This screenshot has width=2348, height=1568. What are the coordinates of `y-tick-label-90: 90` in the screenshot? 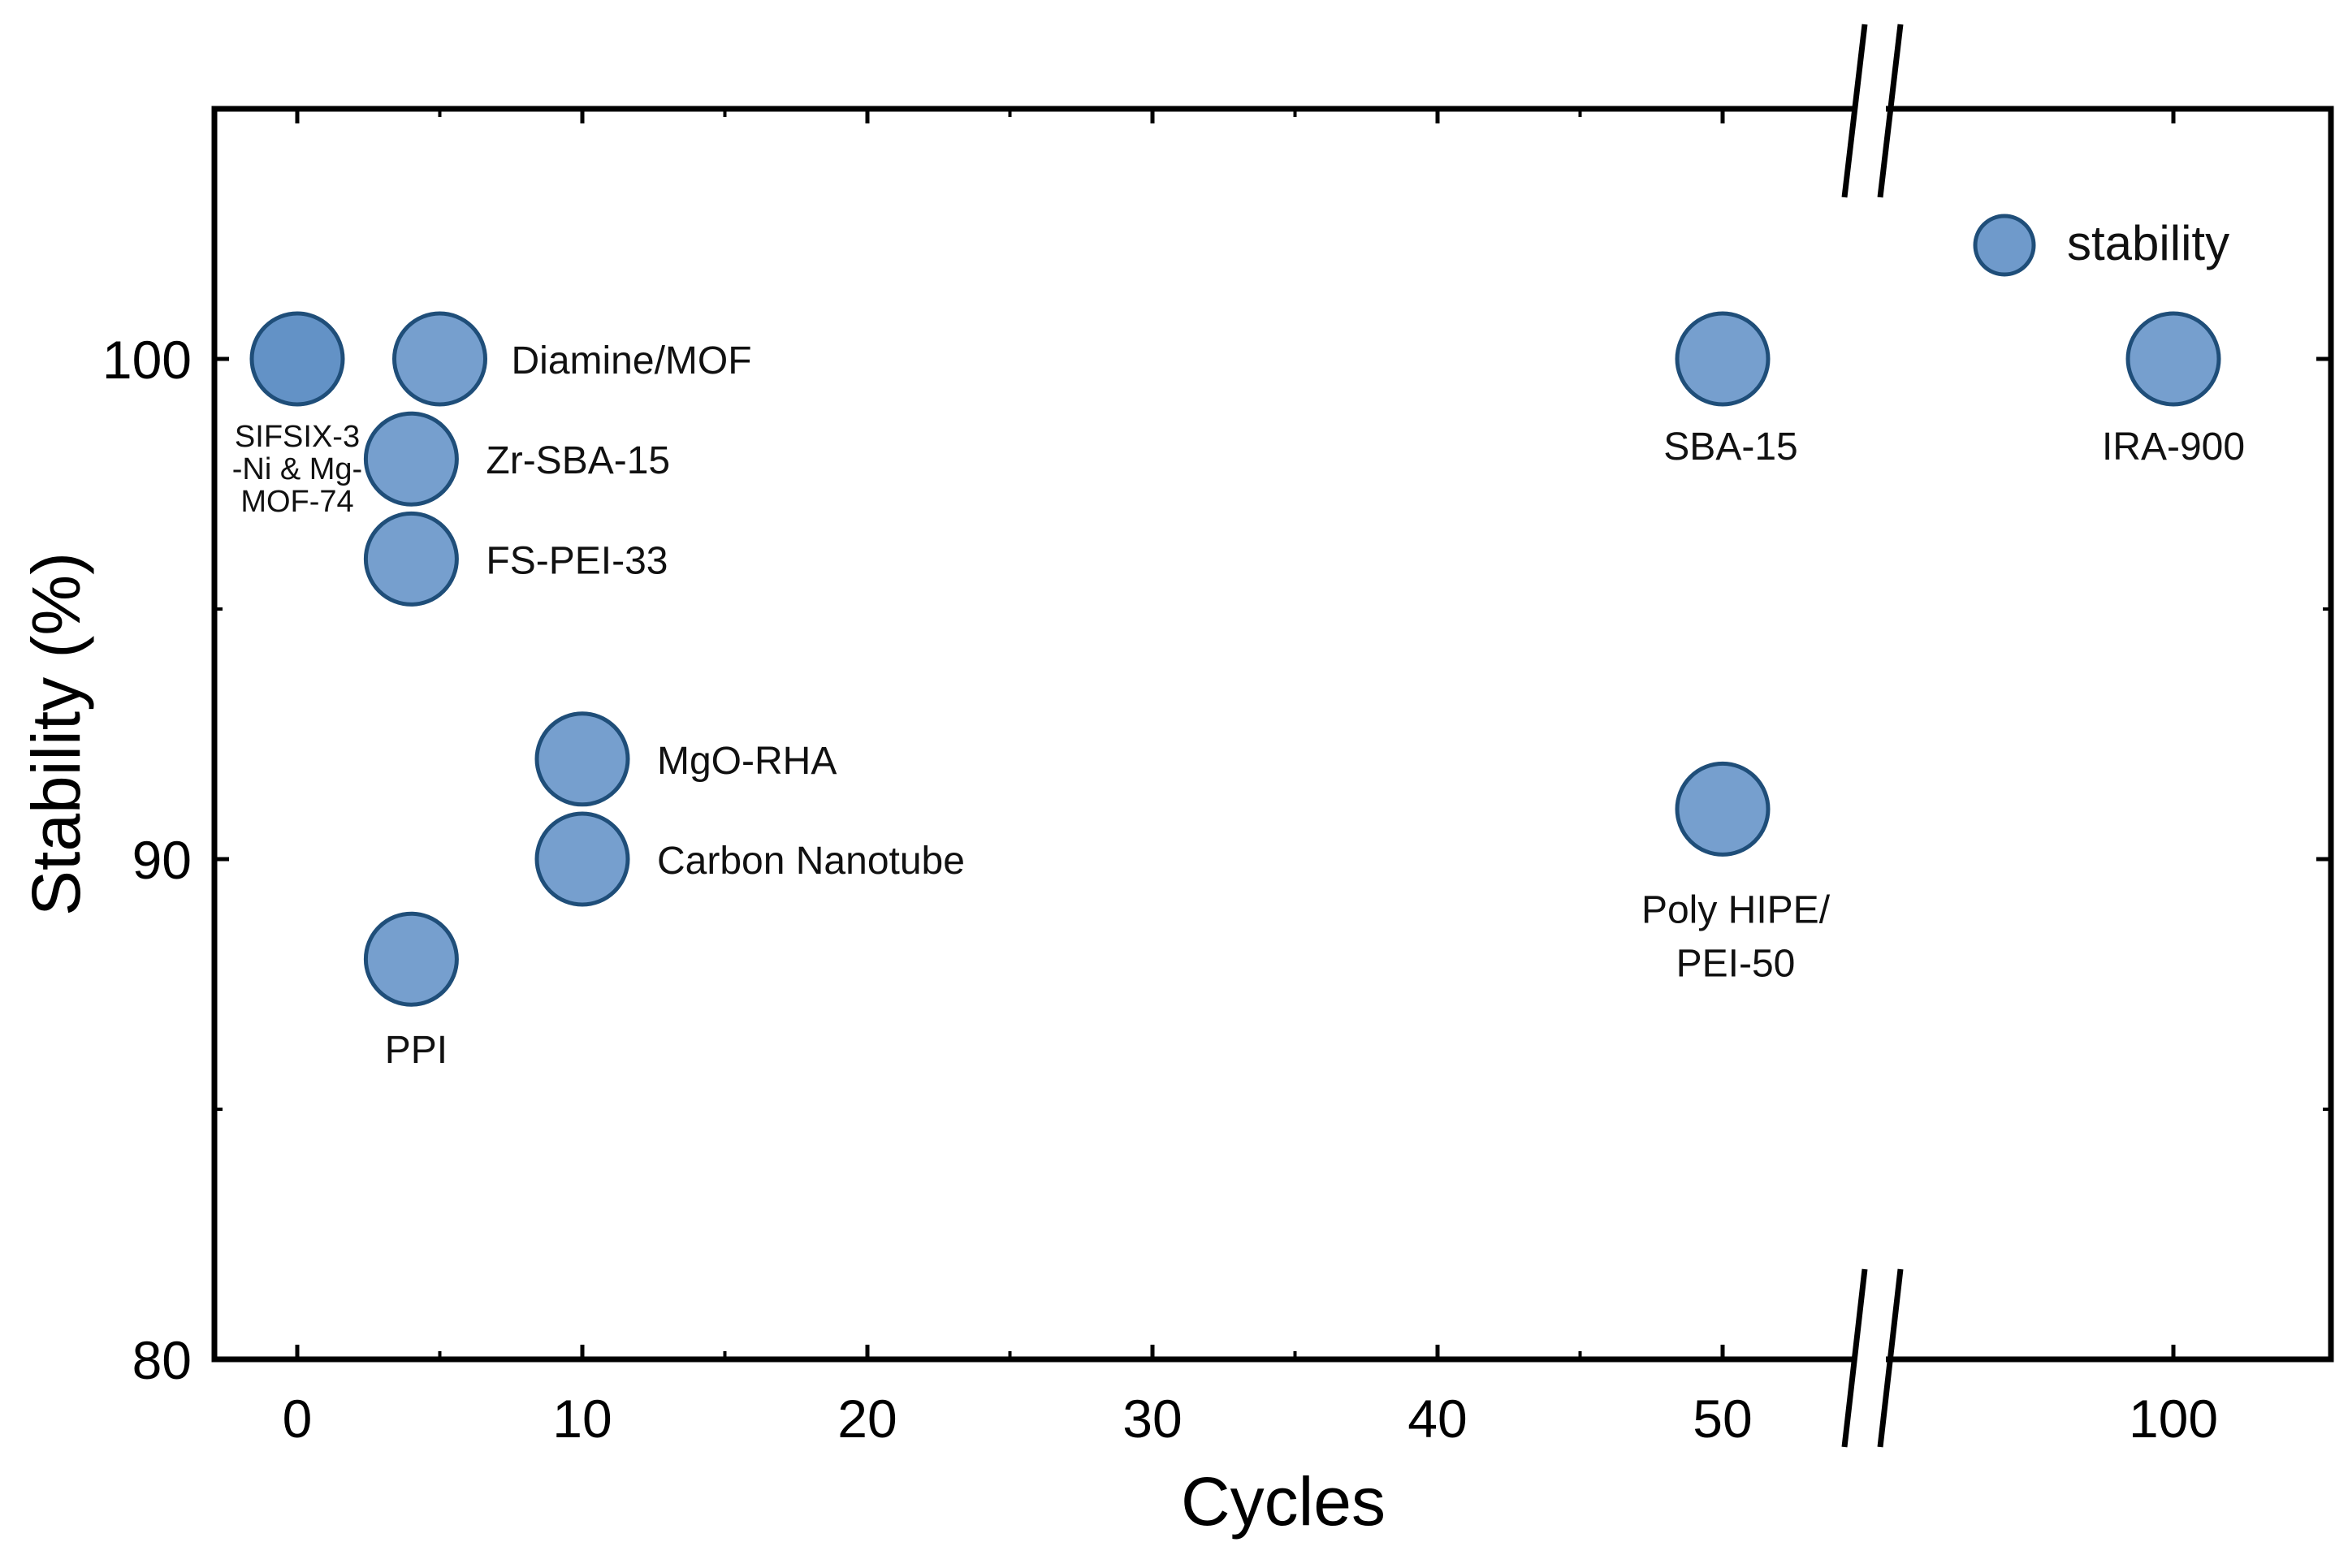 It's located at (162, 860).